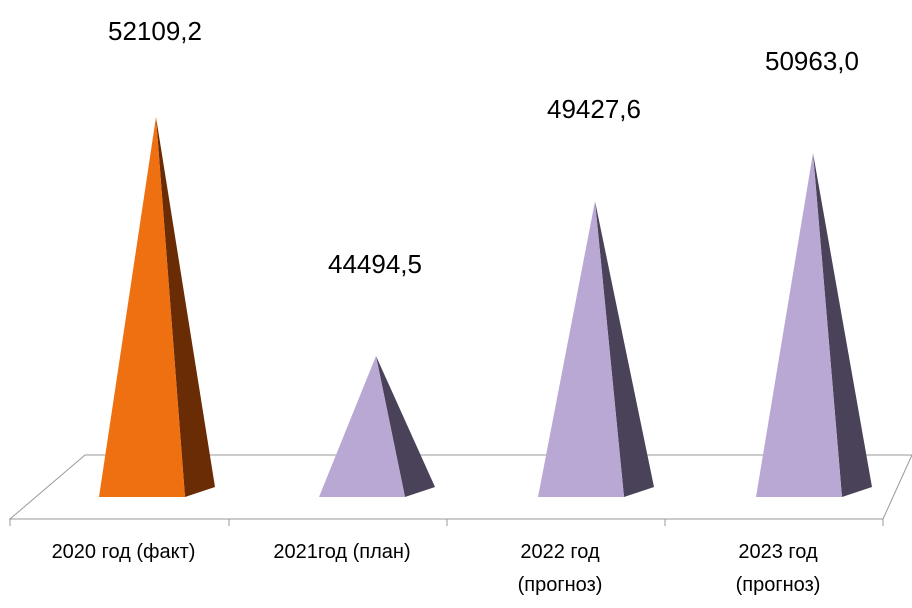 The height and width of the screenshot is (608, 912). Describe the element at coordinates (375, 264) in the screenshot. I see `data-label-1: 44494,5` at that location.